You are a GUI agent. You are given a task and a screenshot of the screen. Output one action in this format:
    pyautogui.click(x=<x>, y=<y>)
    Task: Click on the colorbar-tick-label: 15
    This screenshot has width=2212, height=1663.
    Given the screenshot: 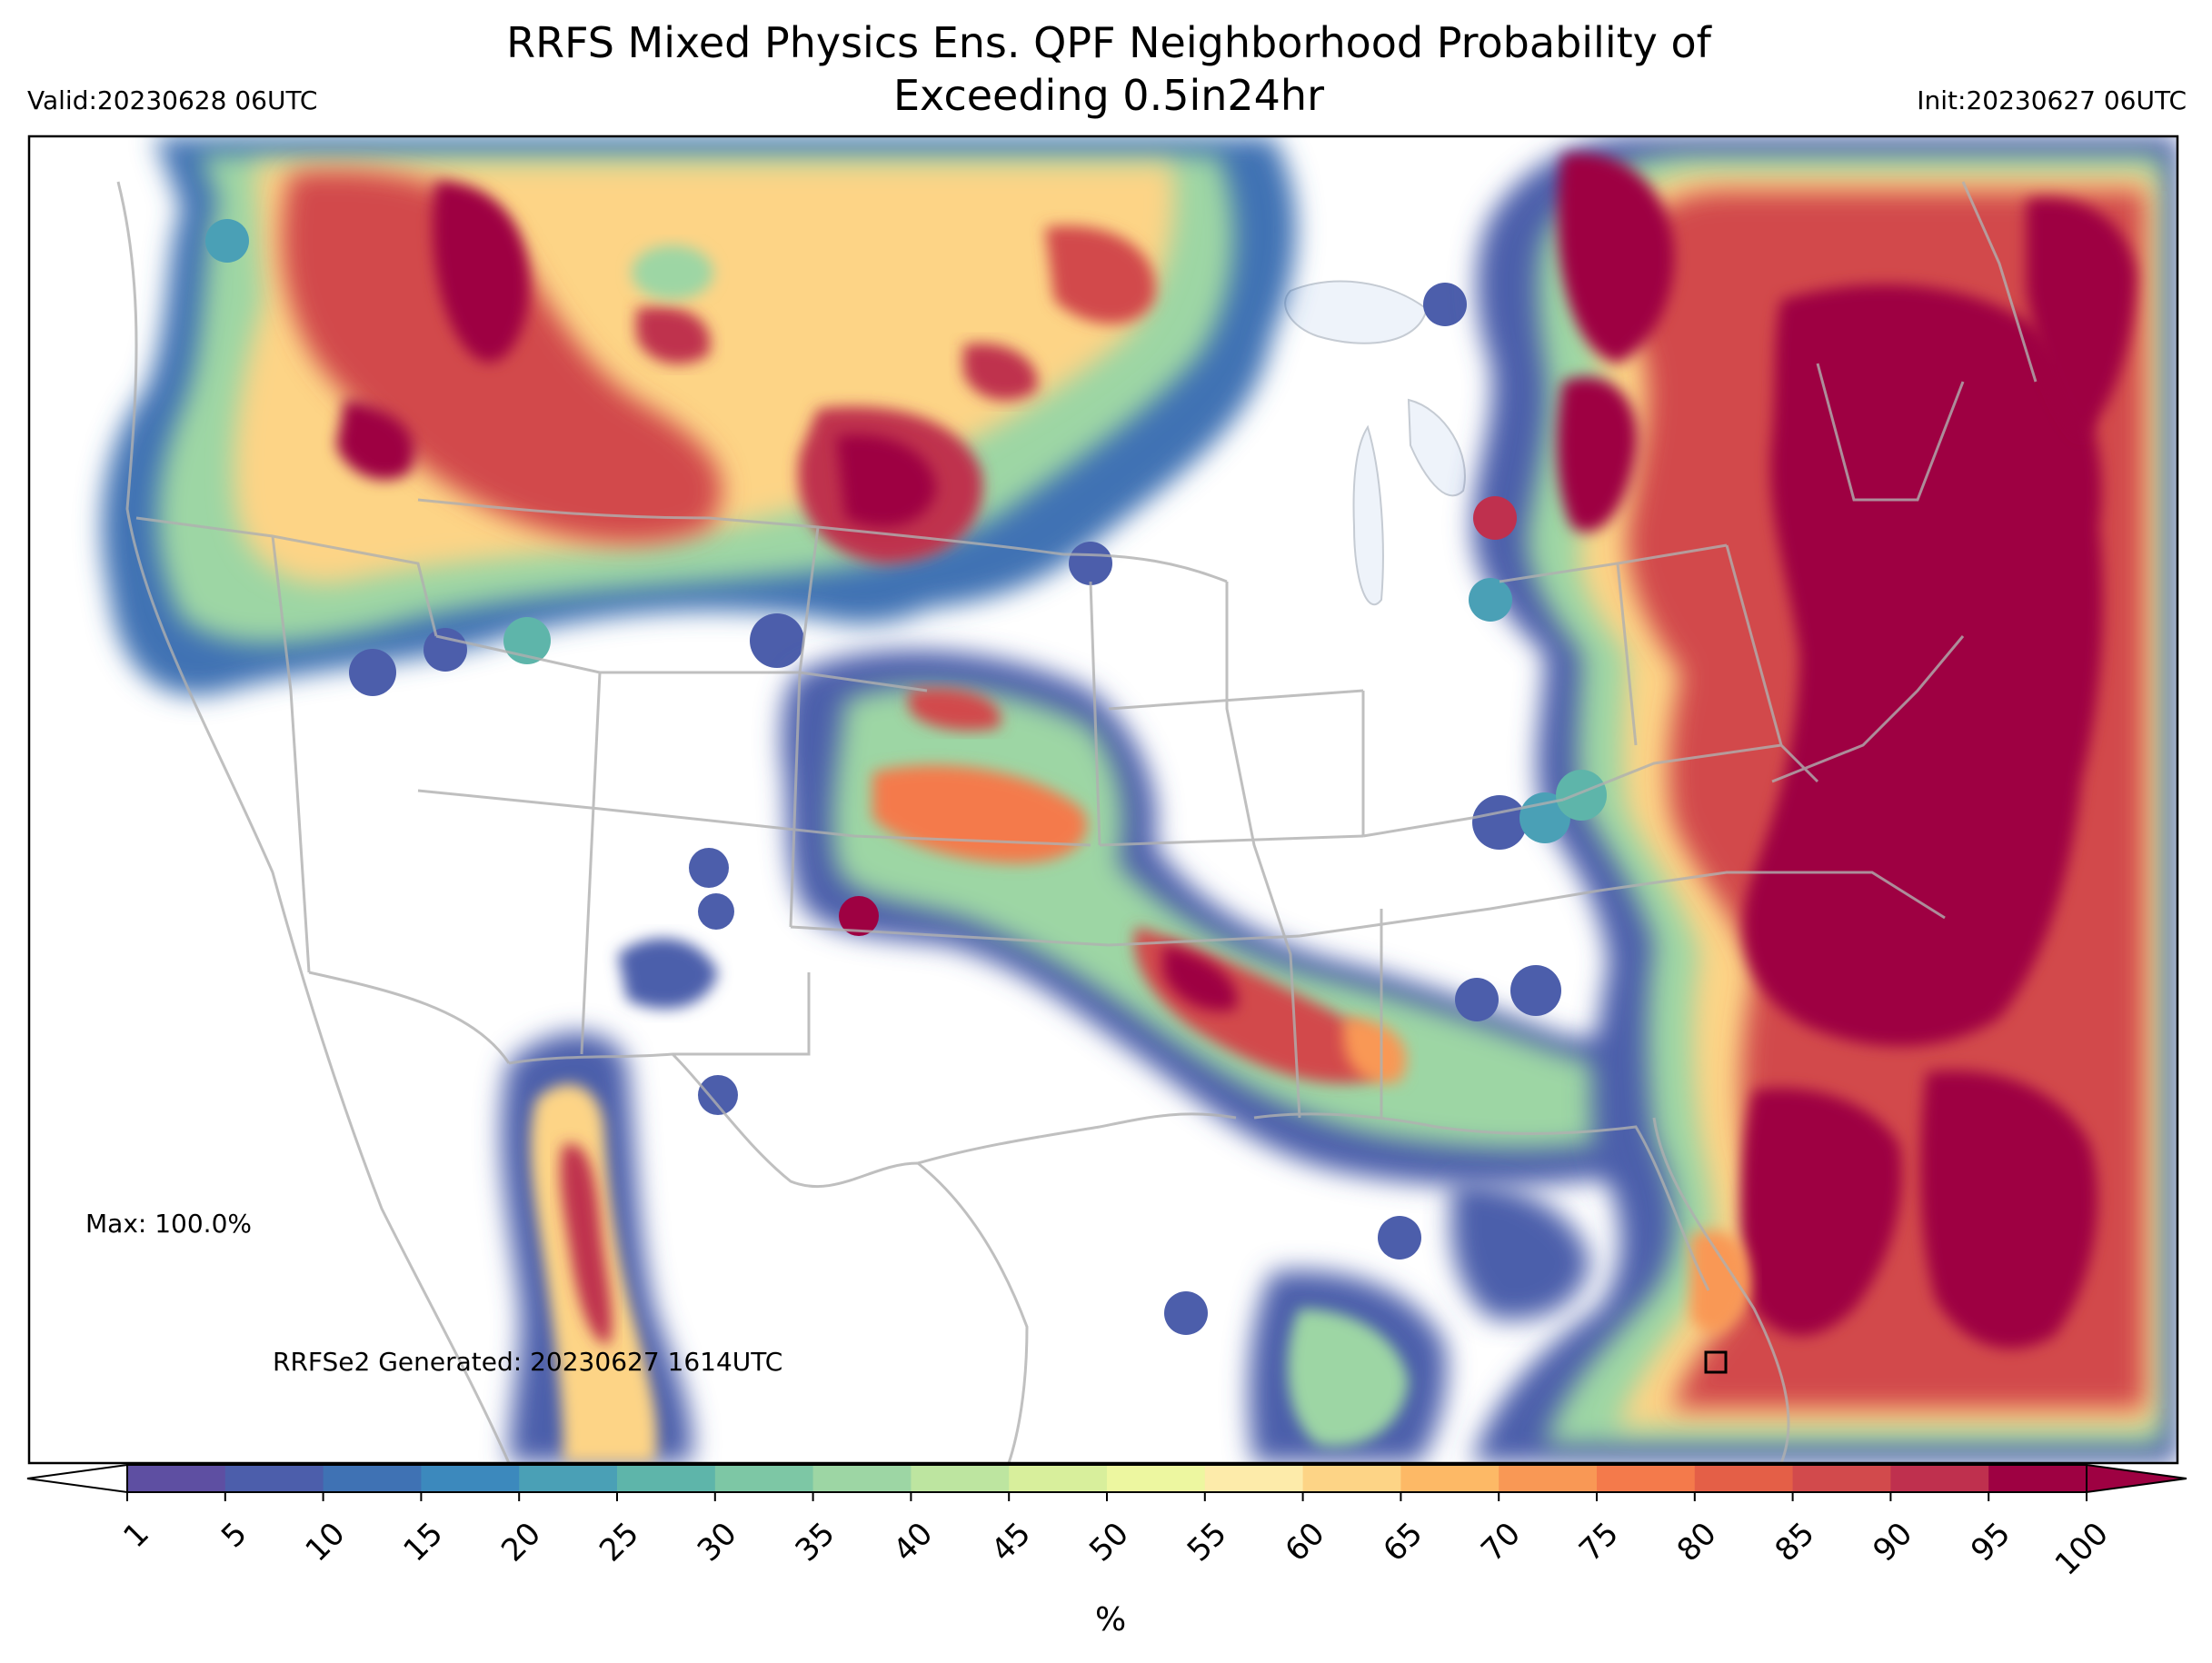 What is the action you would take?
    pyautogui.click(x=423, y=1542)
    